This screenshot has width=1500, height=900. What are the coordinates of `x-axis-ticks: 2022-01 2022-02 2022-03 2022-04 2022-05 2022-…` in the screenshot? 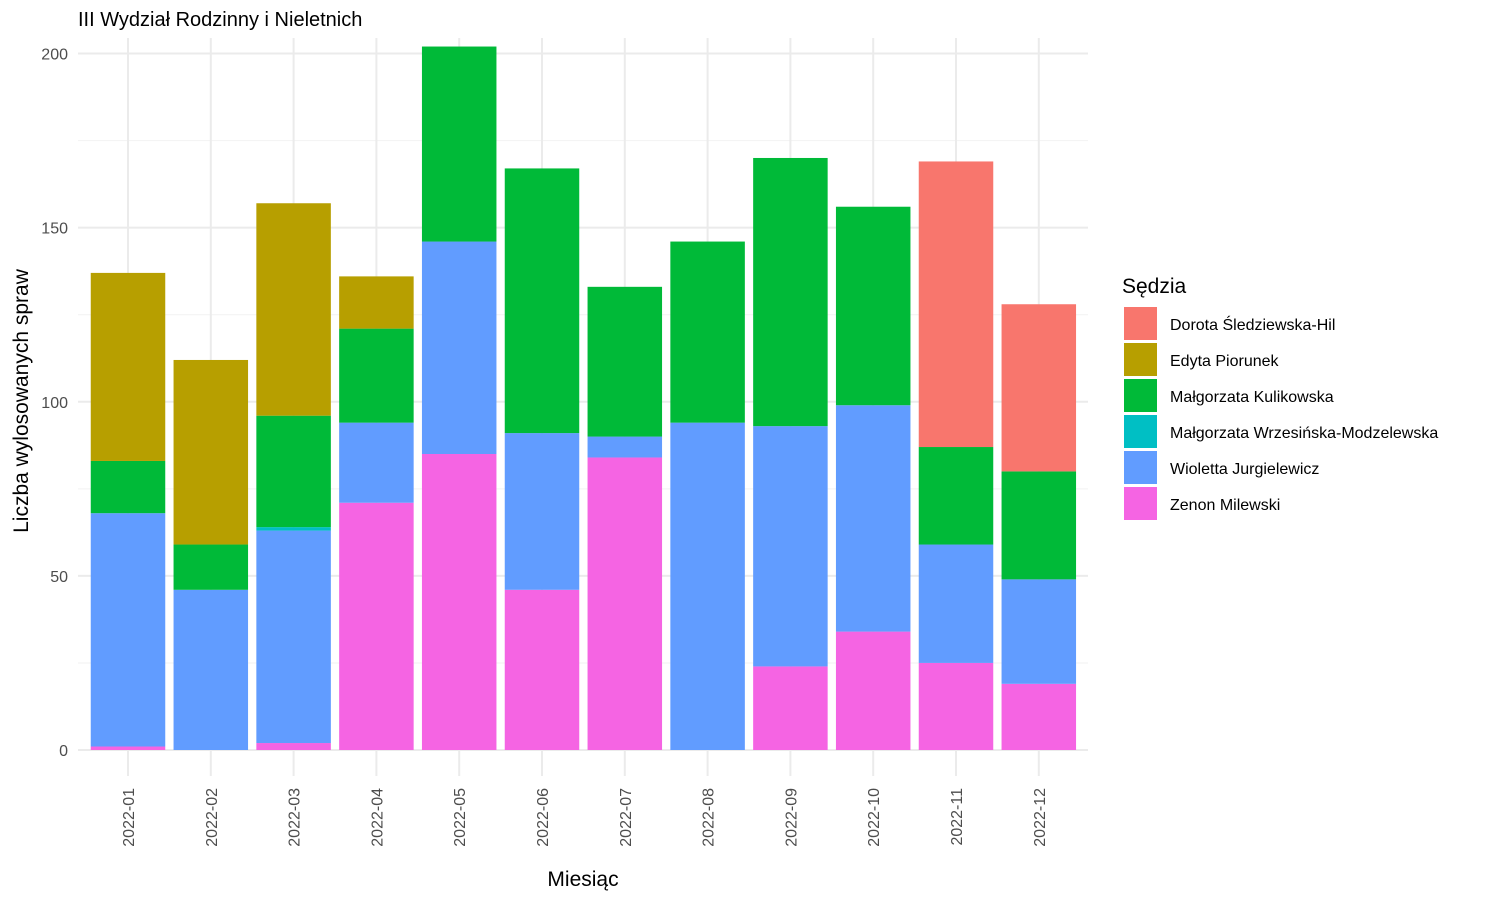 It's located at (585, 817).